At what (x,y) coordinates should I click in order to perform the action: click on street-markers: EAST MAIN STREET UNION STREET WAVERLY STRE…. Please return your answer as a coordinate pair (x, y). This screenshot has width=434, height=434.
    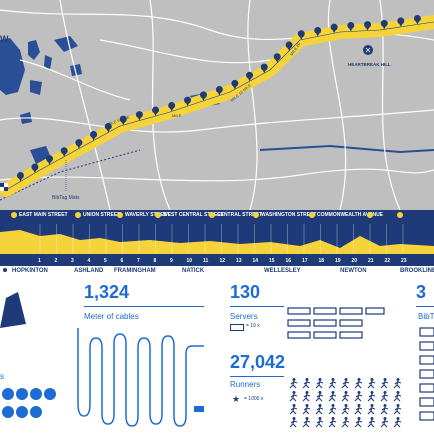
    Looking at the image, I should click on (207, 215).